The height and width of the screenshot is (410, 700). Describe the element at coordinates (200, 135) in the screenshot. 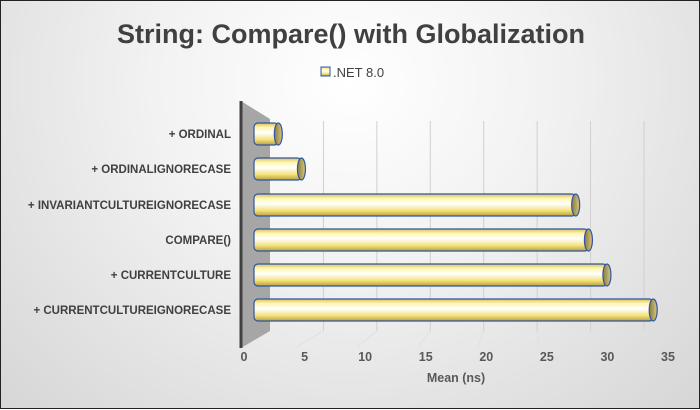

I see `category-label: + ORDINAL` at that location.